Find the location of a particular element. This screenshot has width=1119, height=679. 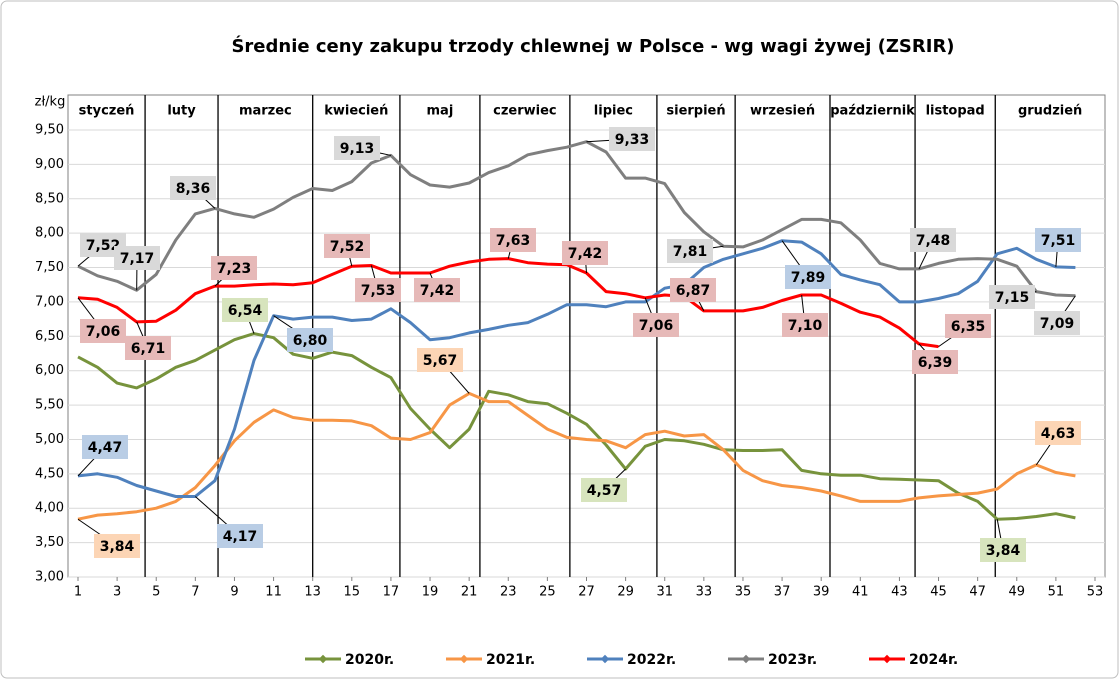

data-label: 7,17 is located at coordinates (137, 259).